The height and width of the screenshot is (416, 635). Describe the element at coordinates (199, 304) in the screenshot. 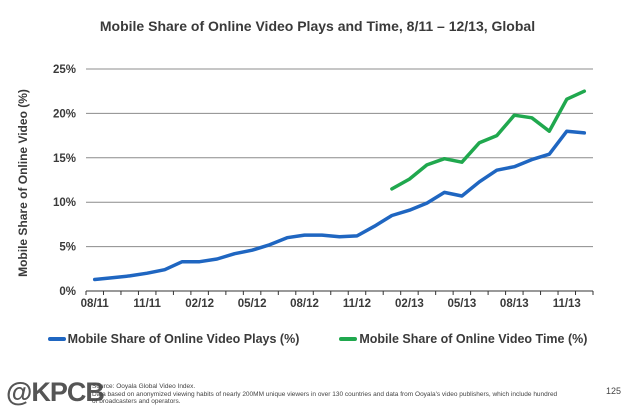

I see `x-tick-label: 02/12` at that location.